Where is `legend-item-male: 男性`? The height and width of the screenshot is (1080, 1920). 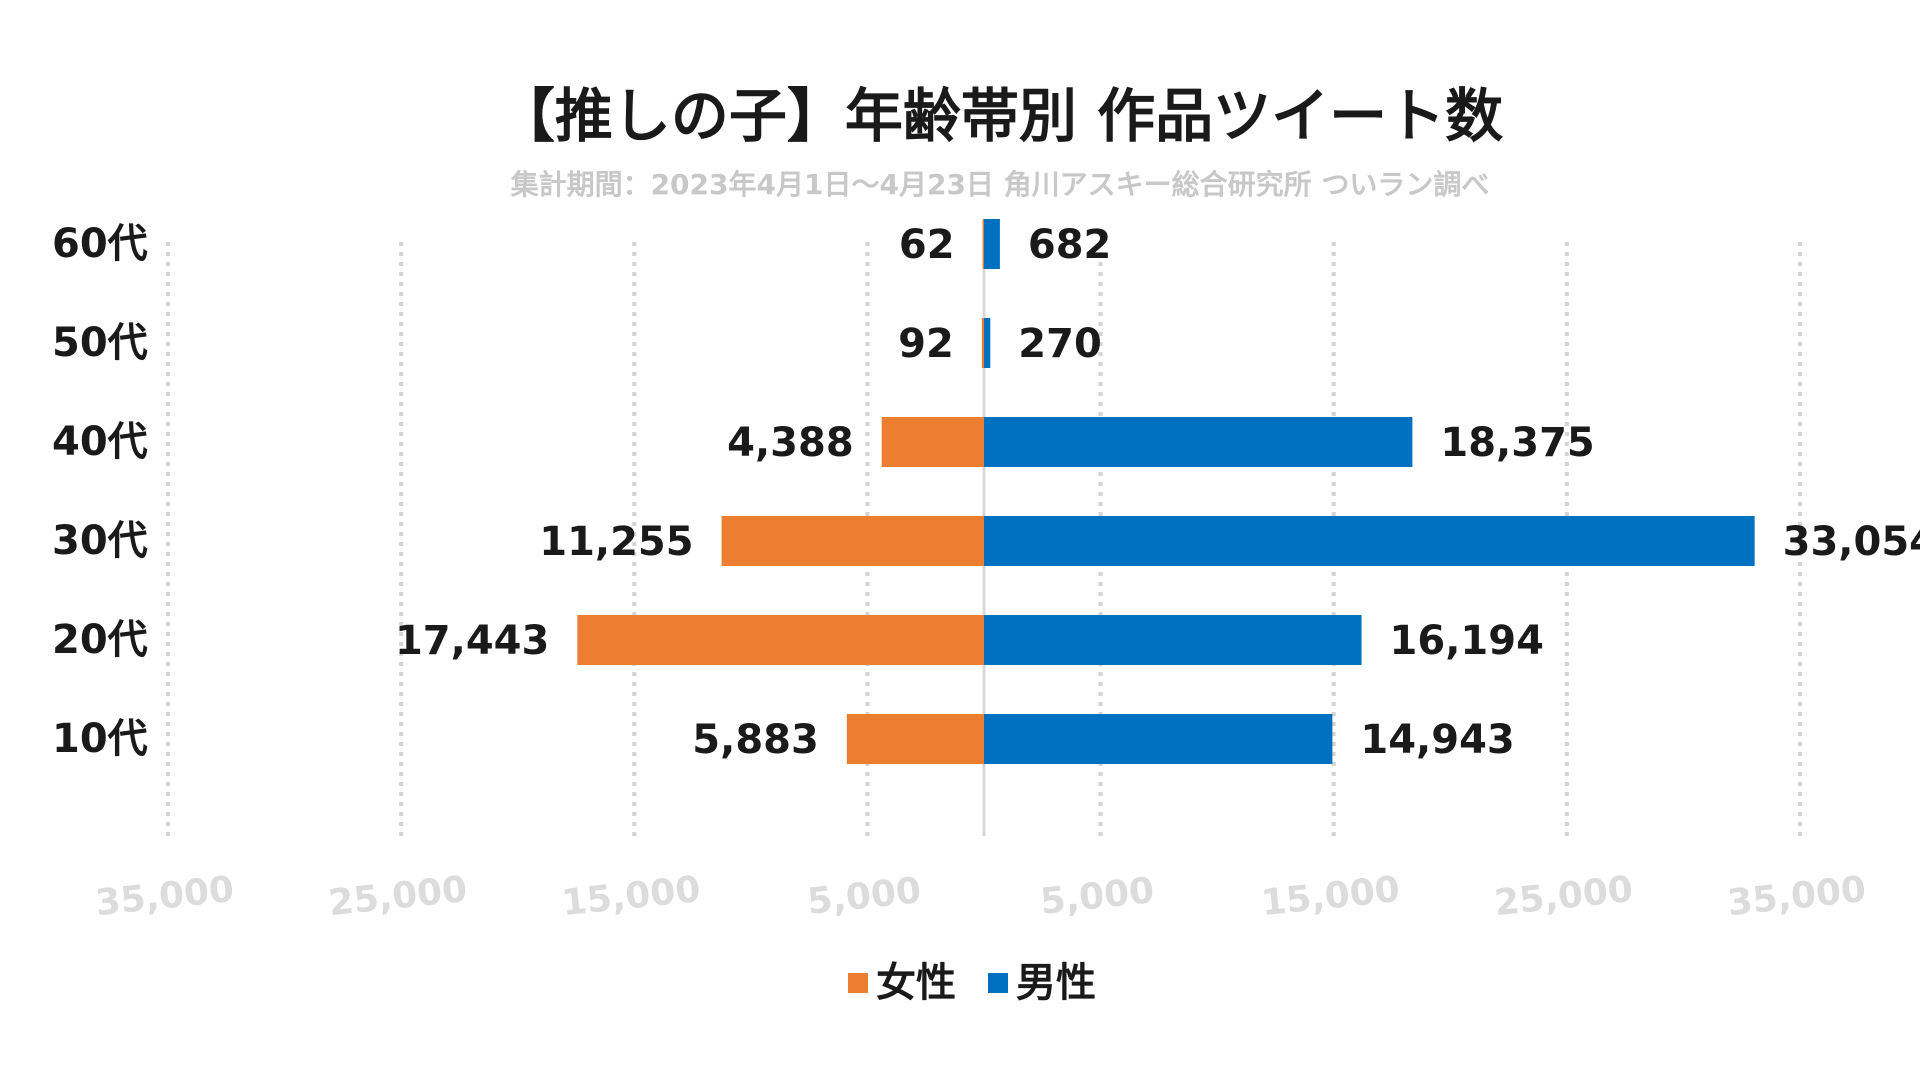 legend-item-male: 男性 is located at coordinates (1042, 983).